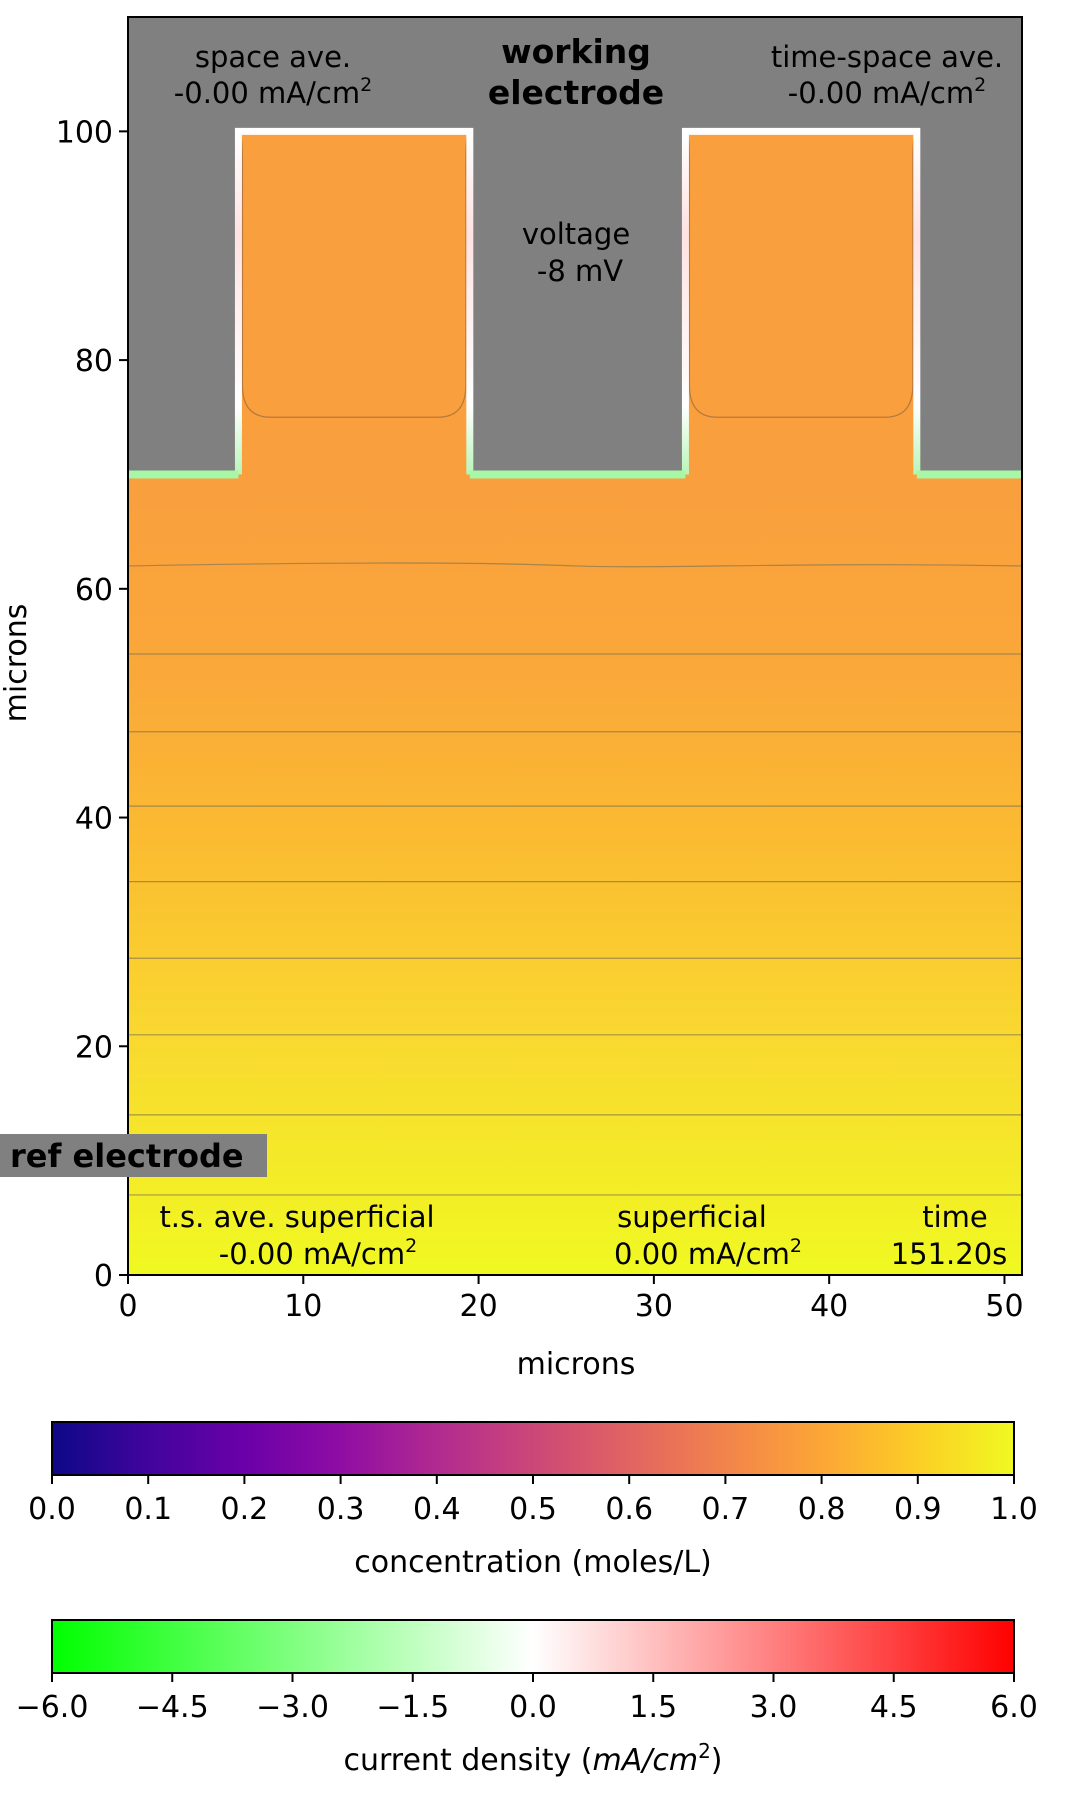 The width and height of the screenshot is (1068, 1800). Describe the element at coordinates (576, 1364) in the screenshot. I see `x-axis-label: microns` at that location.